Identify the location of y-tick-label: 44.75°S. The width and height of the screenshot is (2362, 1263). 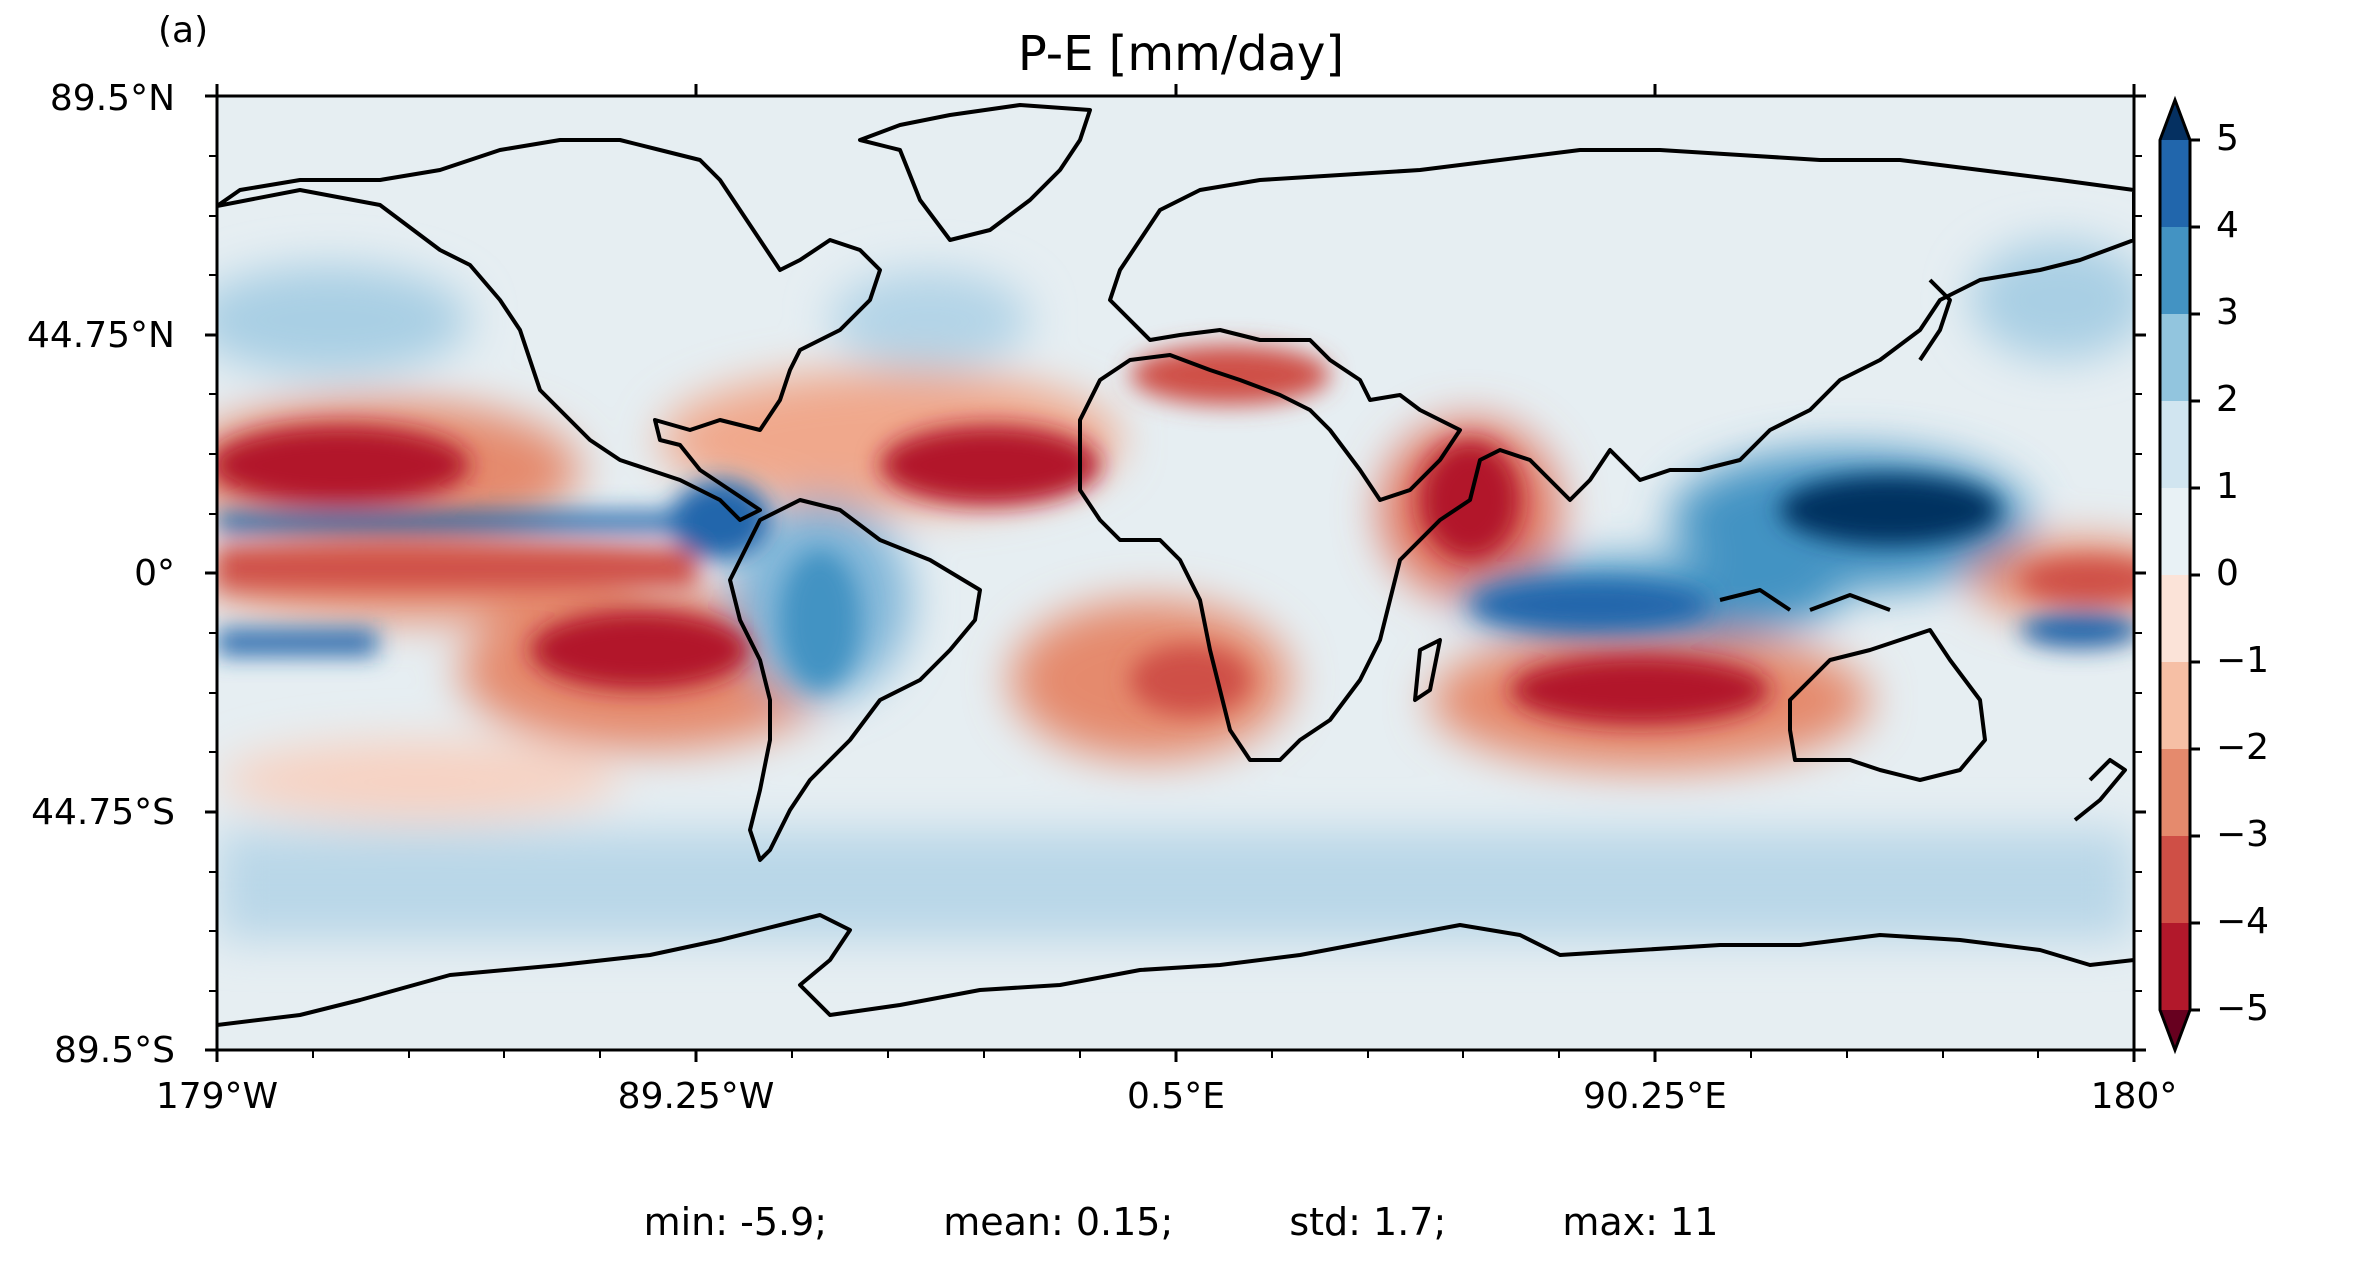
(103, 812).